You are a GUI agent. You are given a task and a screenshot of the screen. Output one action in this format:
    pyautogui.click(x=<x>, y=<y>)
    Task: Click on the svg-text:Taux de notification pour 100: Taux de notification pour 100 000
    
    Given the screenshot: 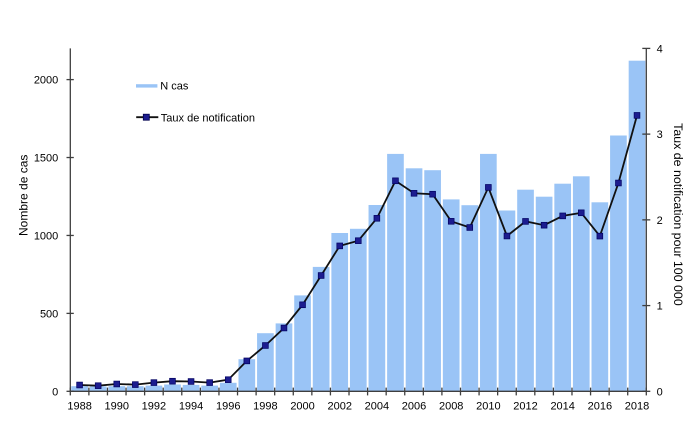 What is the action you would take?
    pyautogui.click(x=678, y=214)
    